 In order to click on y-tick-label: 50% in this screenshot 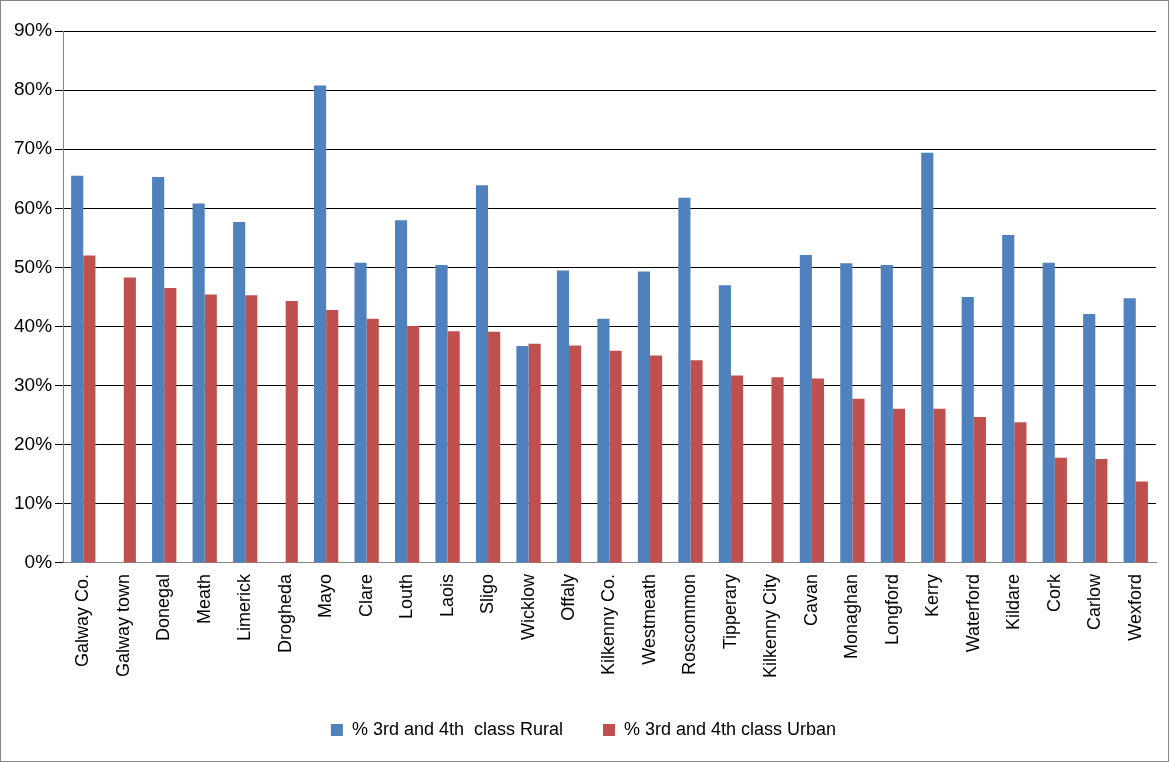, I will do `click(33, 266)`.